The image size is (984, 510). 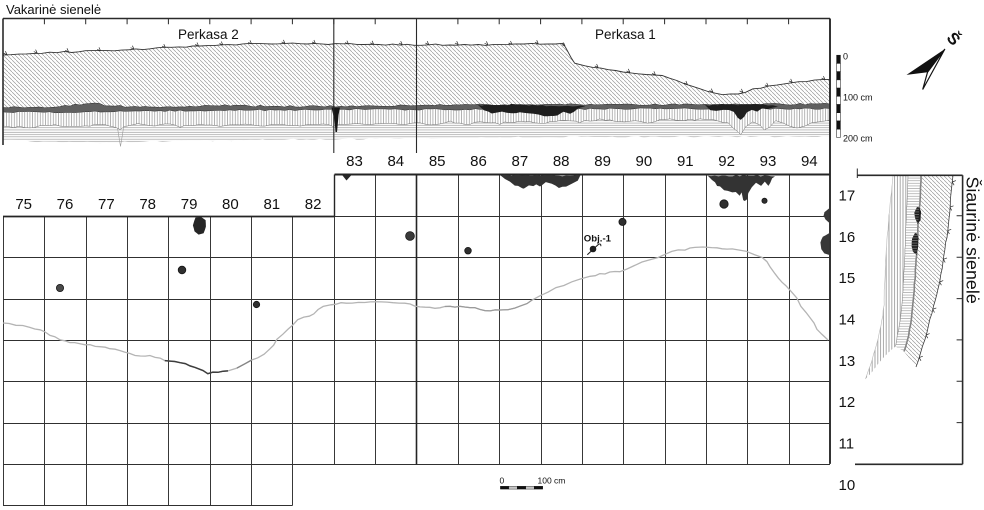 What do you see at coordinates (106, 204) in the screenshot?
I see `svg-text: 77` at bounding box center [106, 204].